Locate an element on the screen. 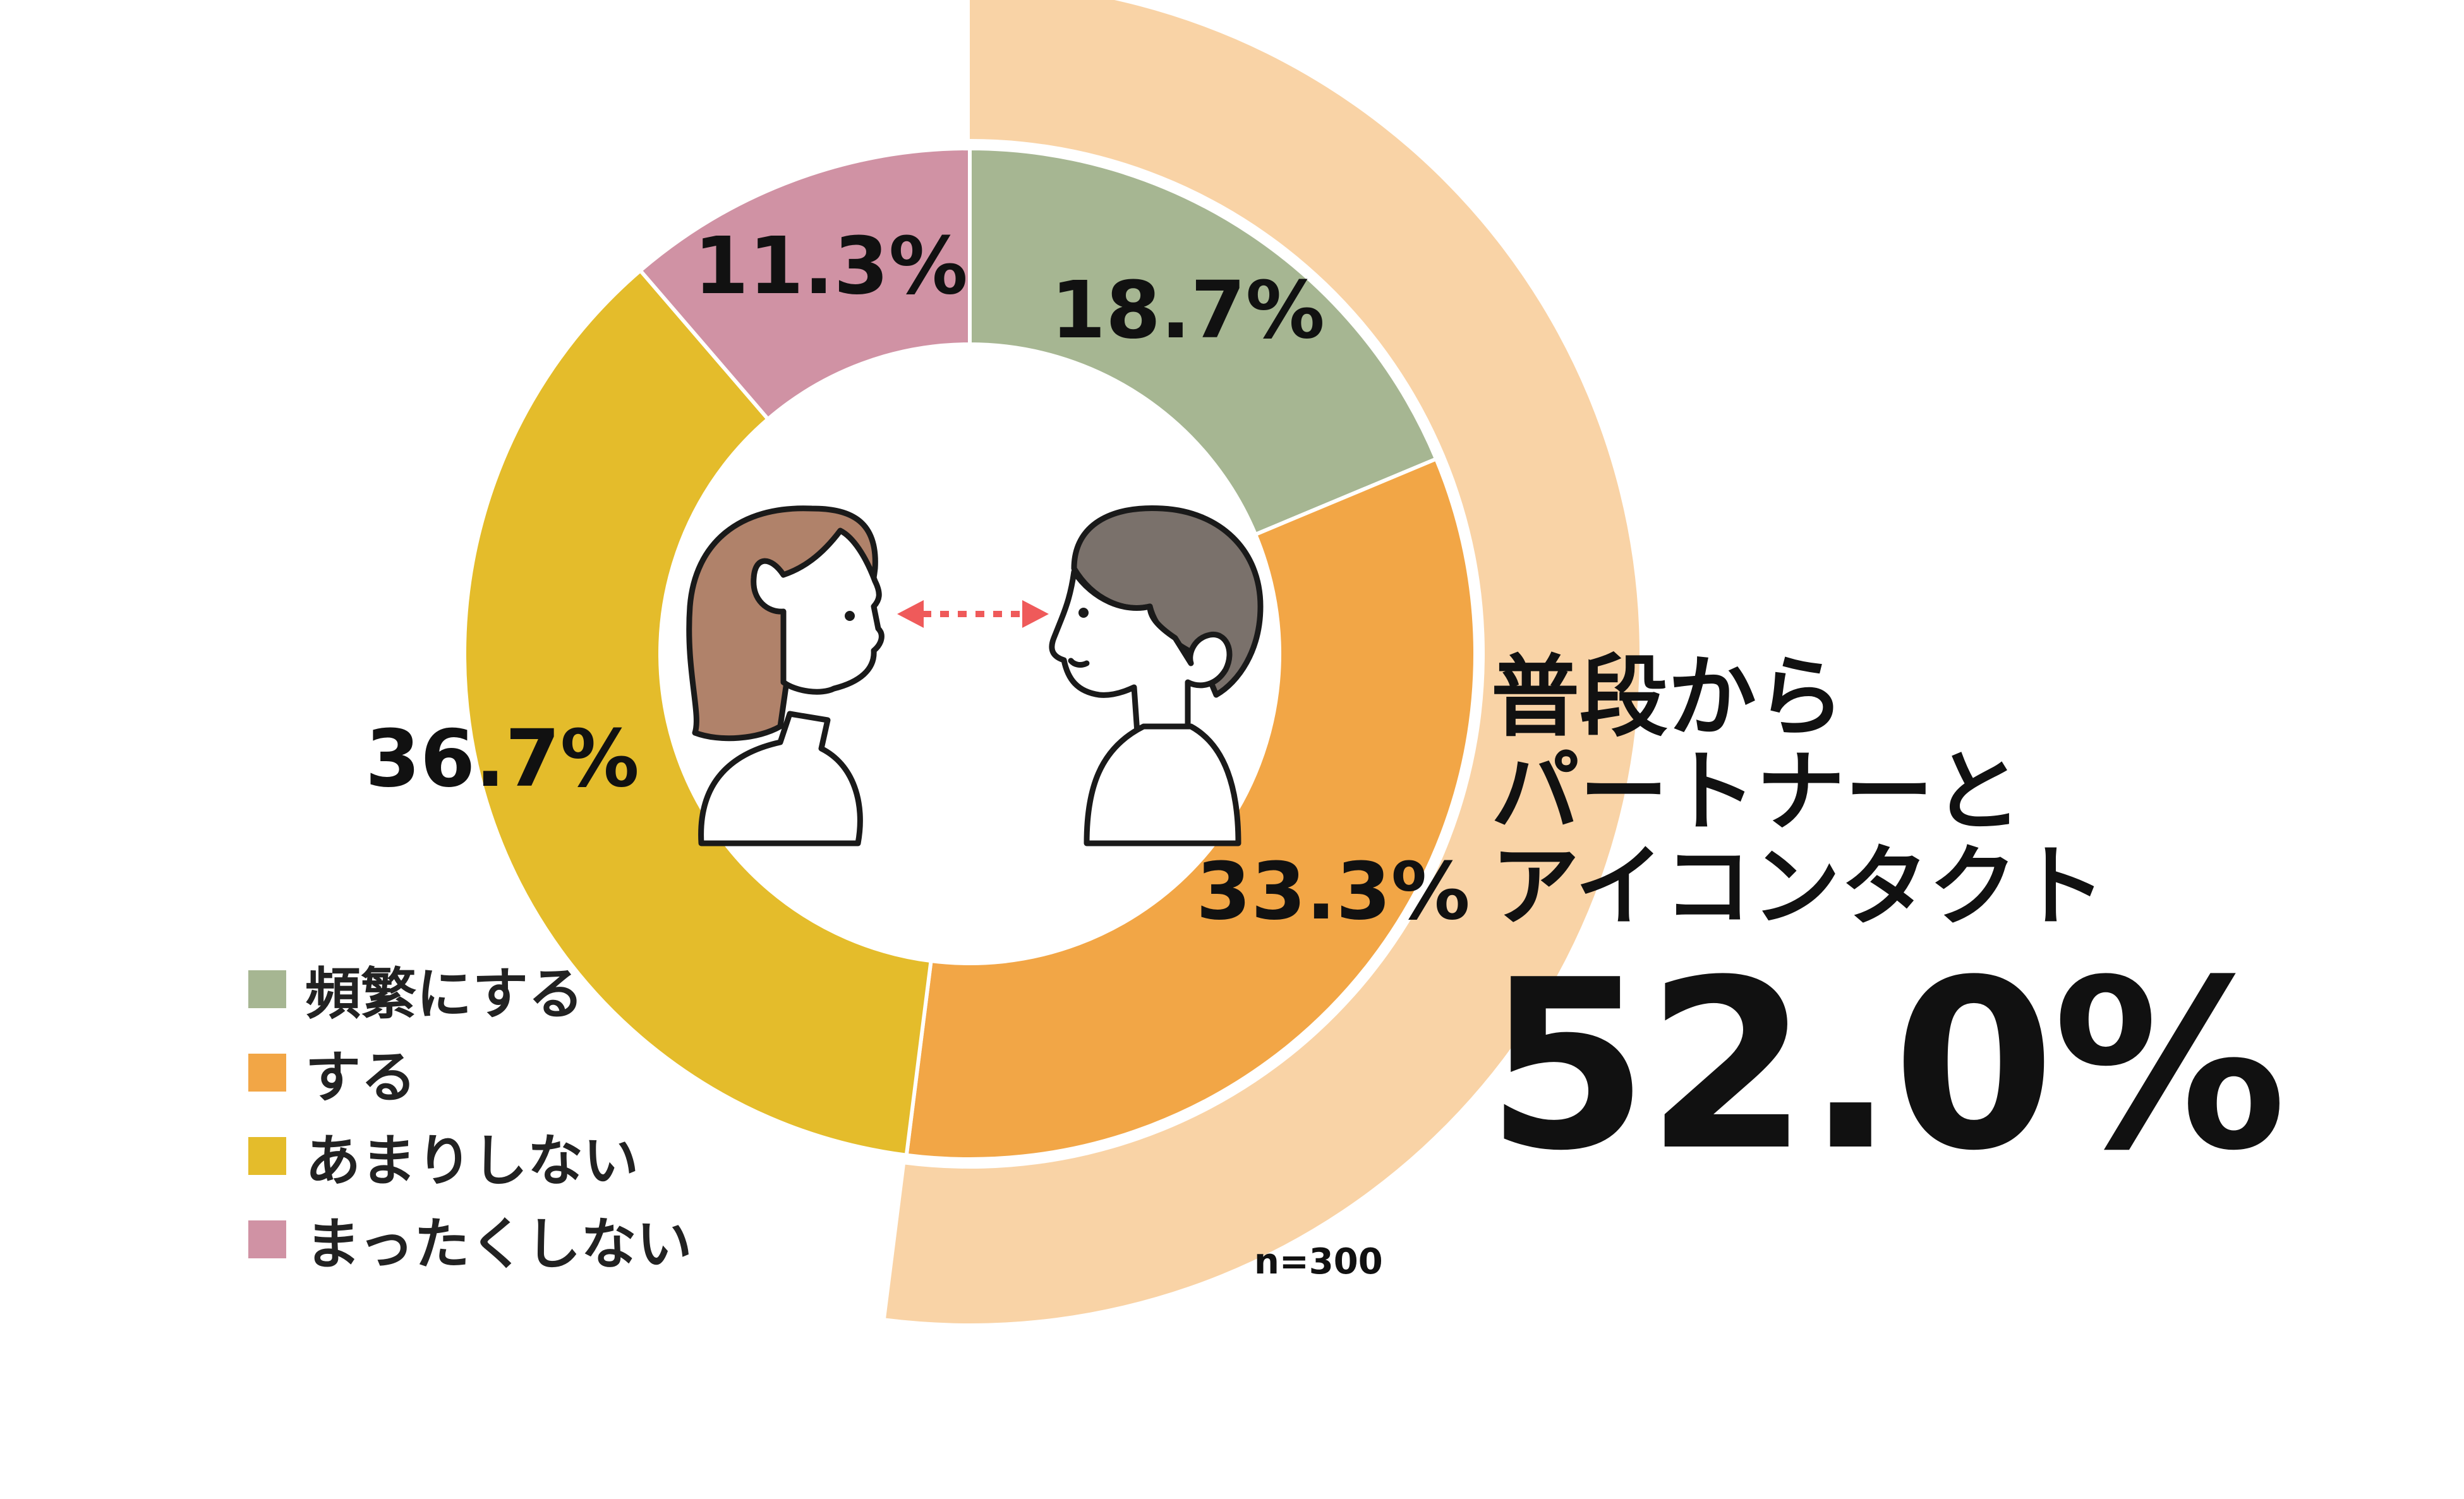 The height and width of the screenshot is (1499, 2464). headline-line: 普段から is located at coordinates (1668, 697).